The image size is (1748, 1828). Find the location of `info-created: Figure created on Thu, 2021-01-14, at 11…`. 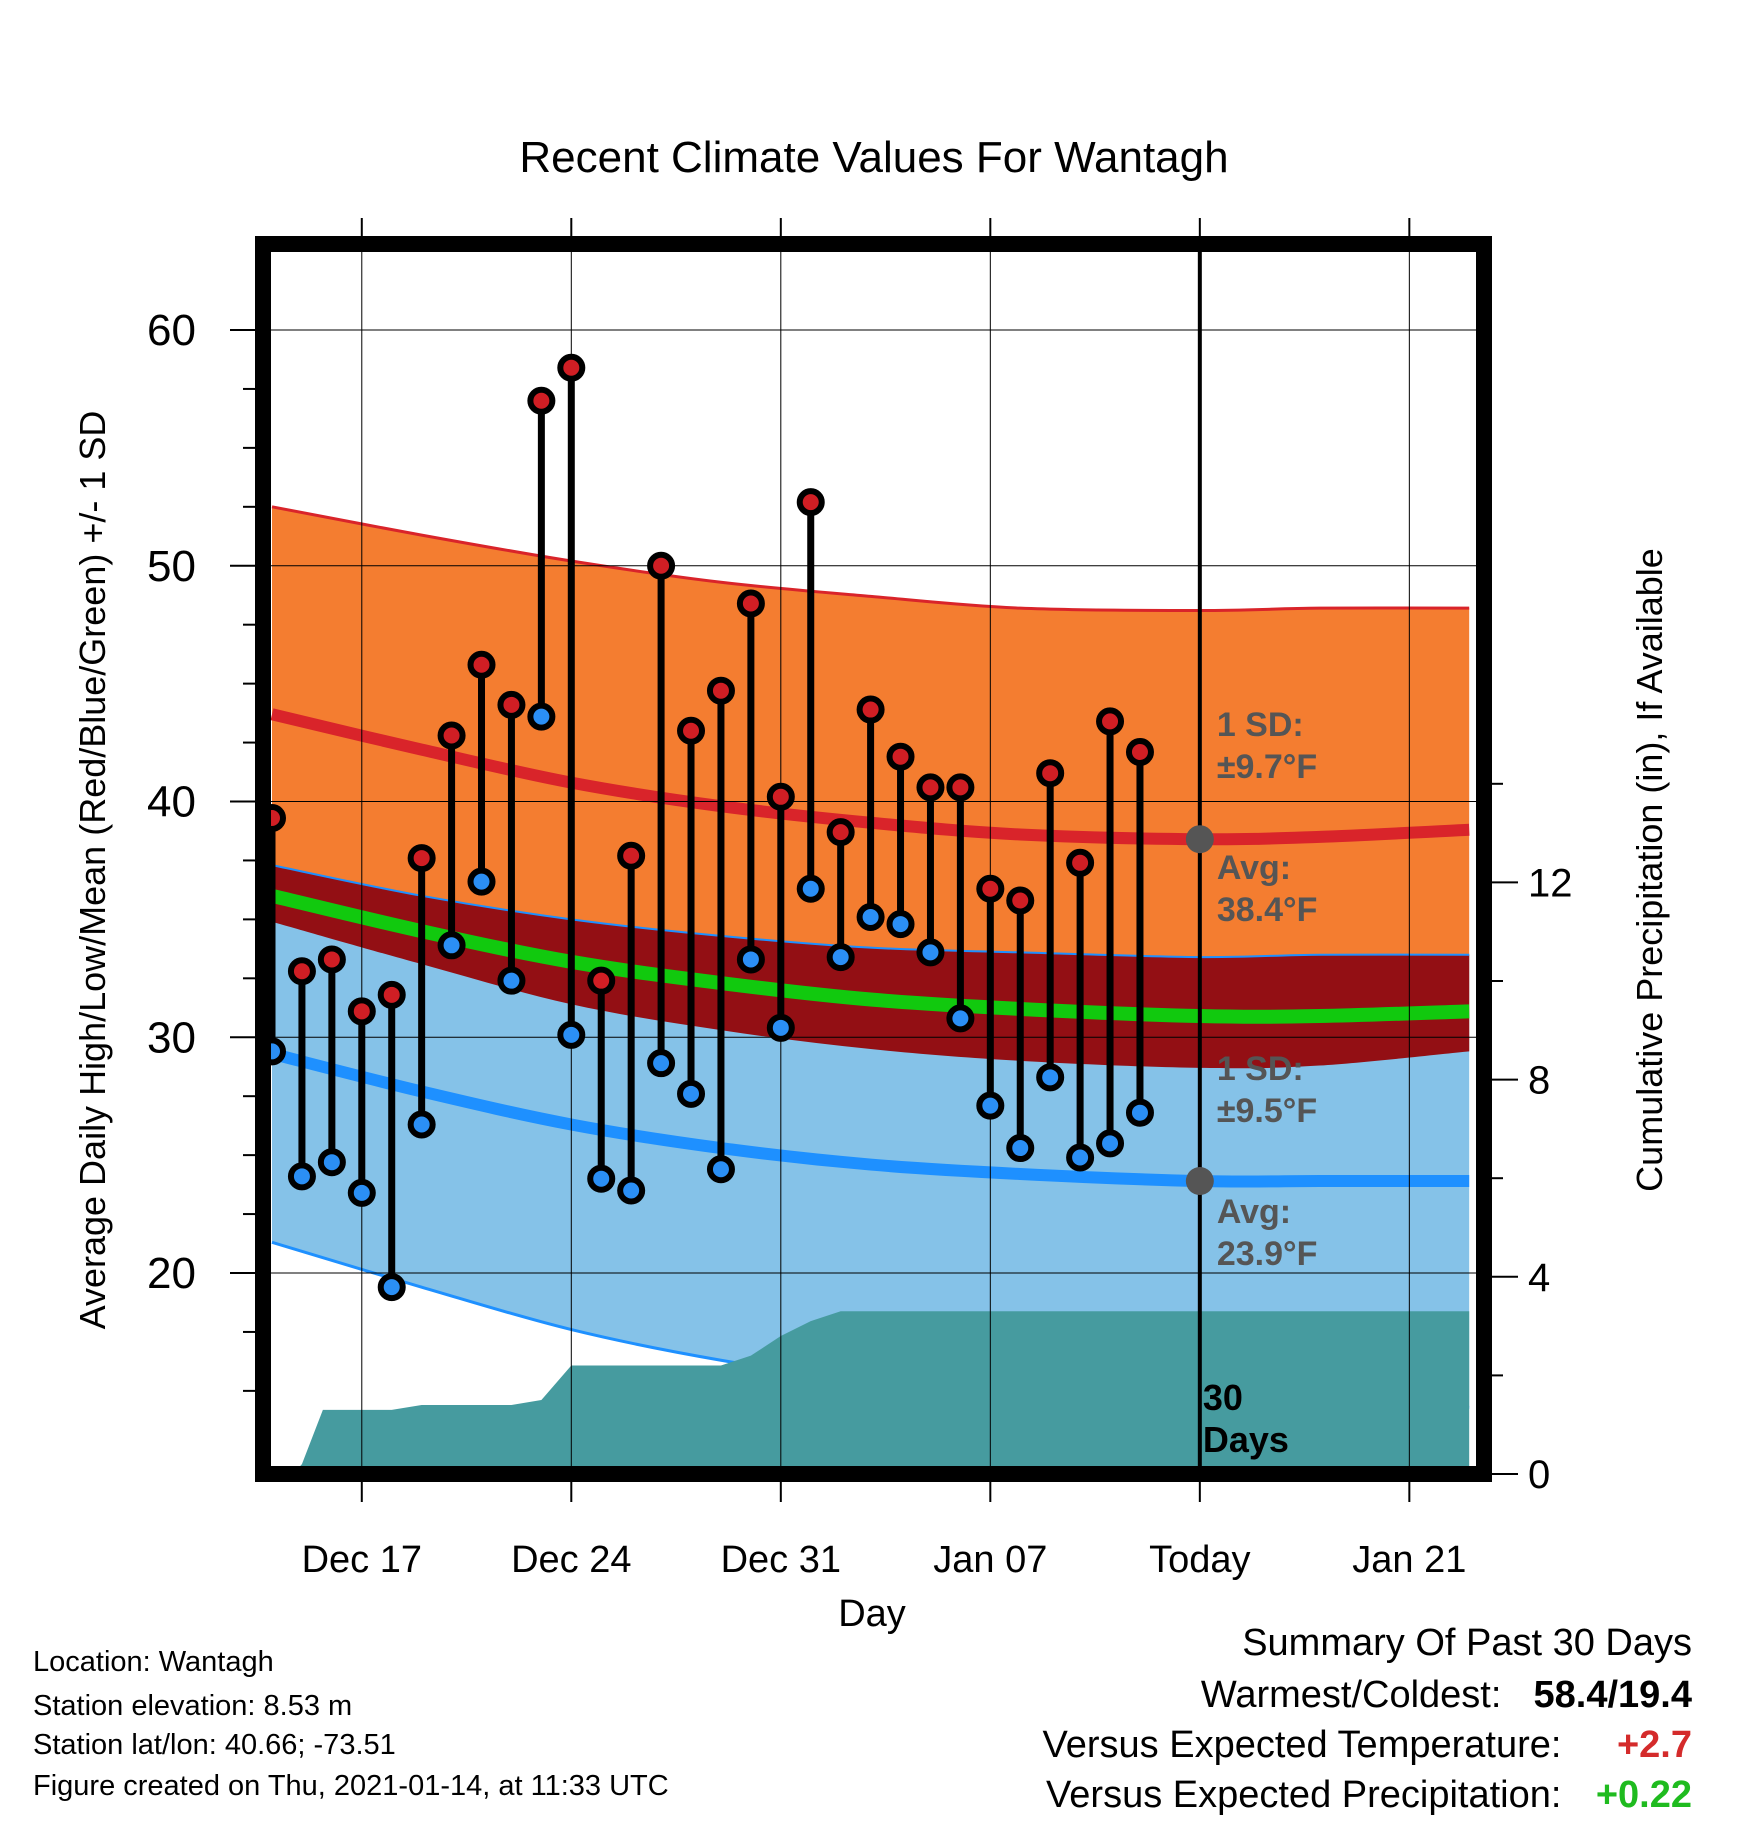

info-created: Figure created on Thu, 2021-01-14, at 11… is located at coordinates (351, 1786).